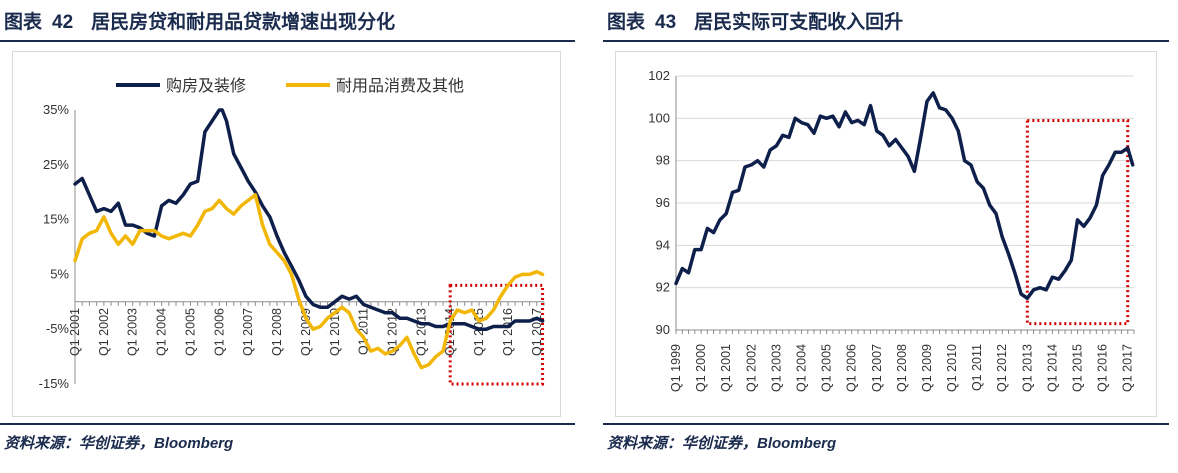  Describe the element at coordinates (219, 332) in the screenshot. I see `left-x-tick-label: Q1 2006` at that location.